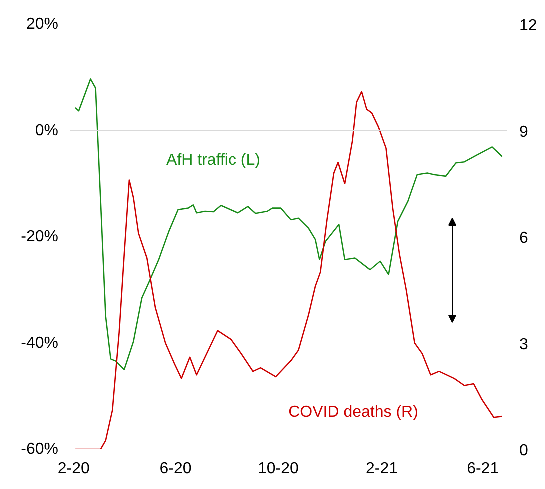  Describe the element at coordinates (40, 343) in the screenshot. I see `y-tick-label: -40%` at that location.